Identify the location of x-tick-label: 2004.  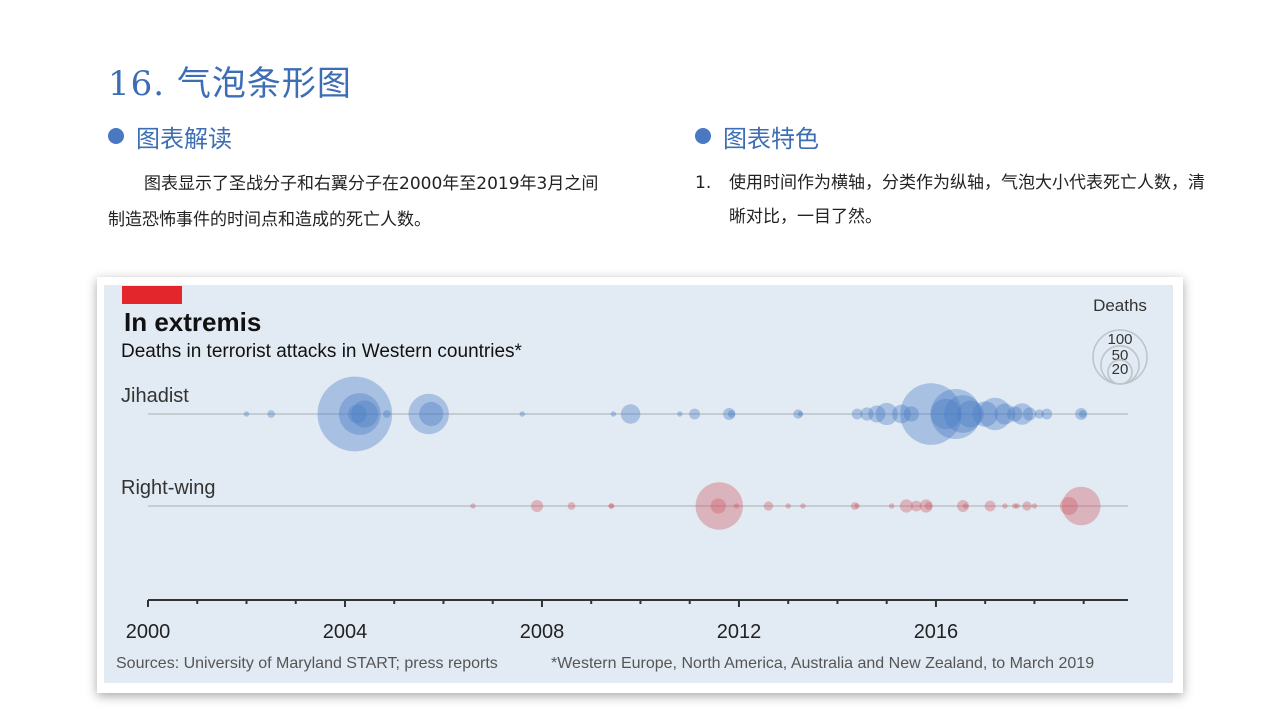
(345, 632).